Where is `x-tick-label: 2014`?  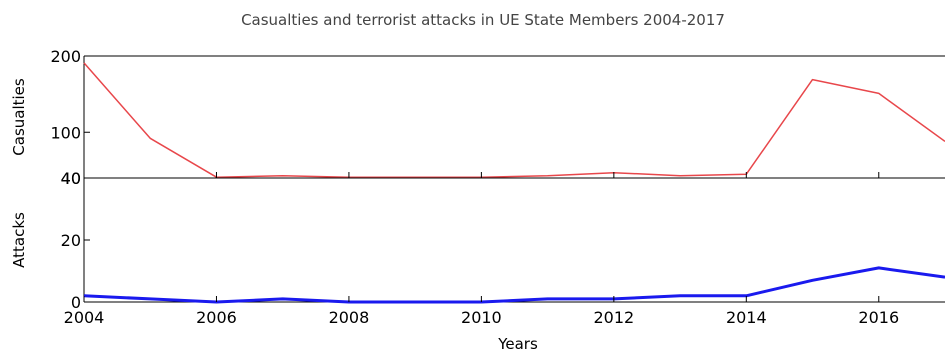 x-tick-label: 2014 is located at coordinates (746, 317).